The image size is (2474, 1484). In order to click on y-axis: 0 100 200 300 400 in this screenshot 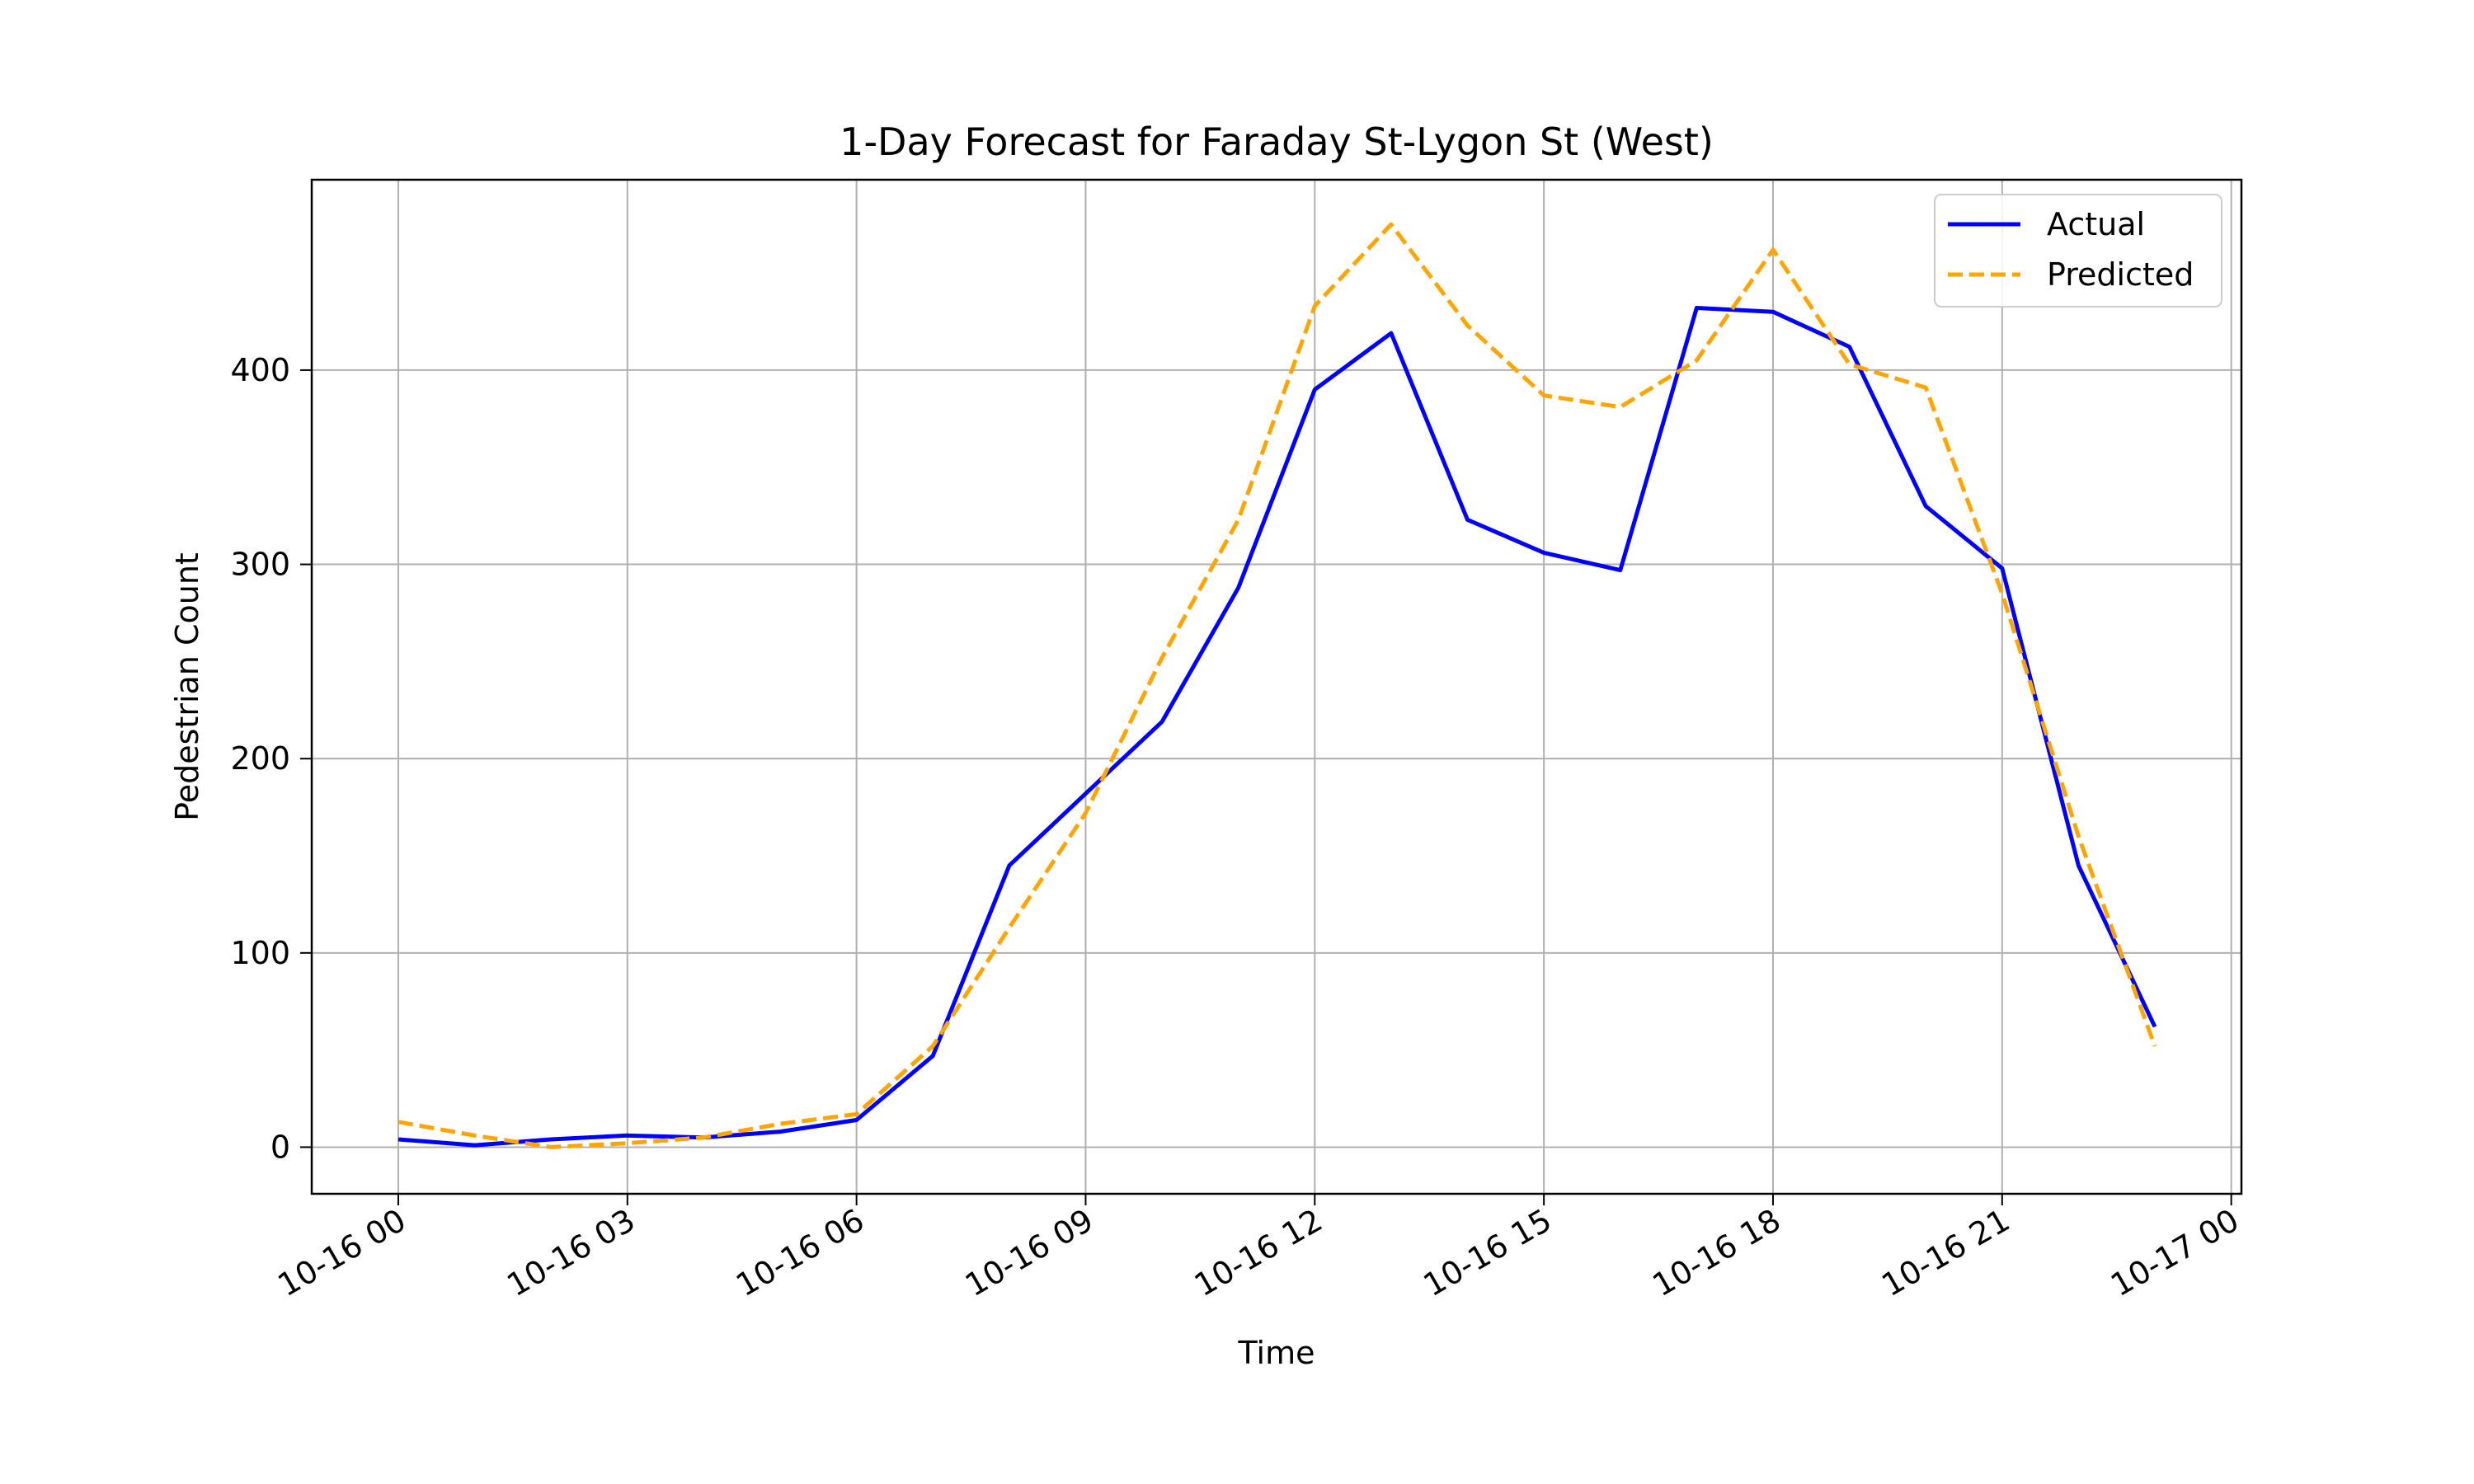, I will do `click(271, 758)`.